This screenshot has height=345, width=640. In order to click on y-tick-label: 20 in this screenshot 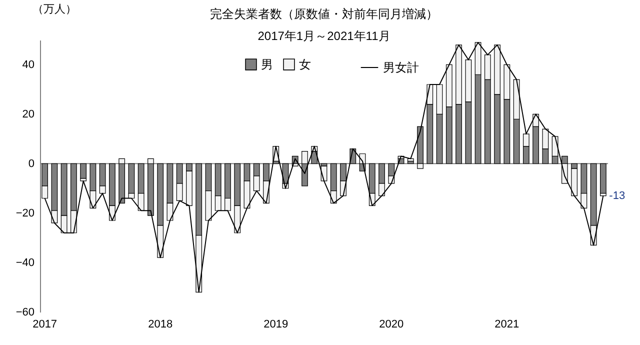, I will do `click(28, 114)`.